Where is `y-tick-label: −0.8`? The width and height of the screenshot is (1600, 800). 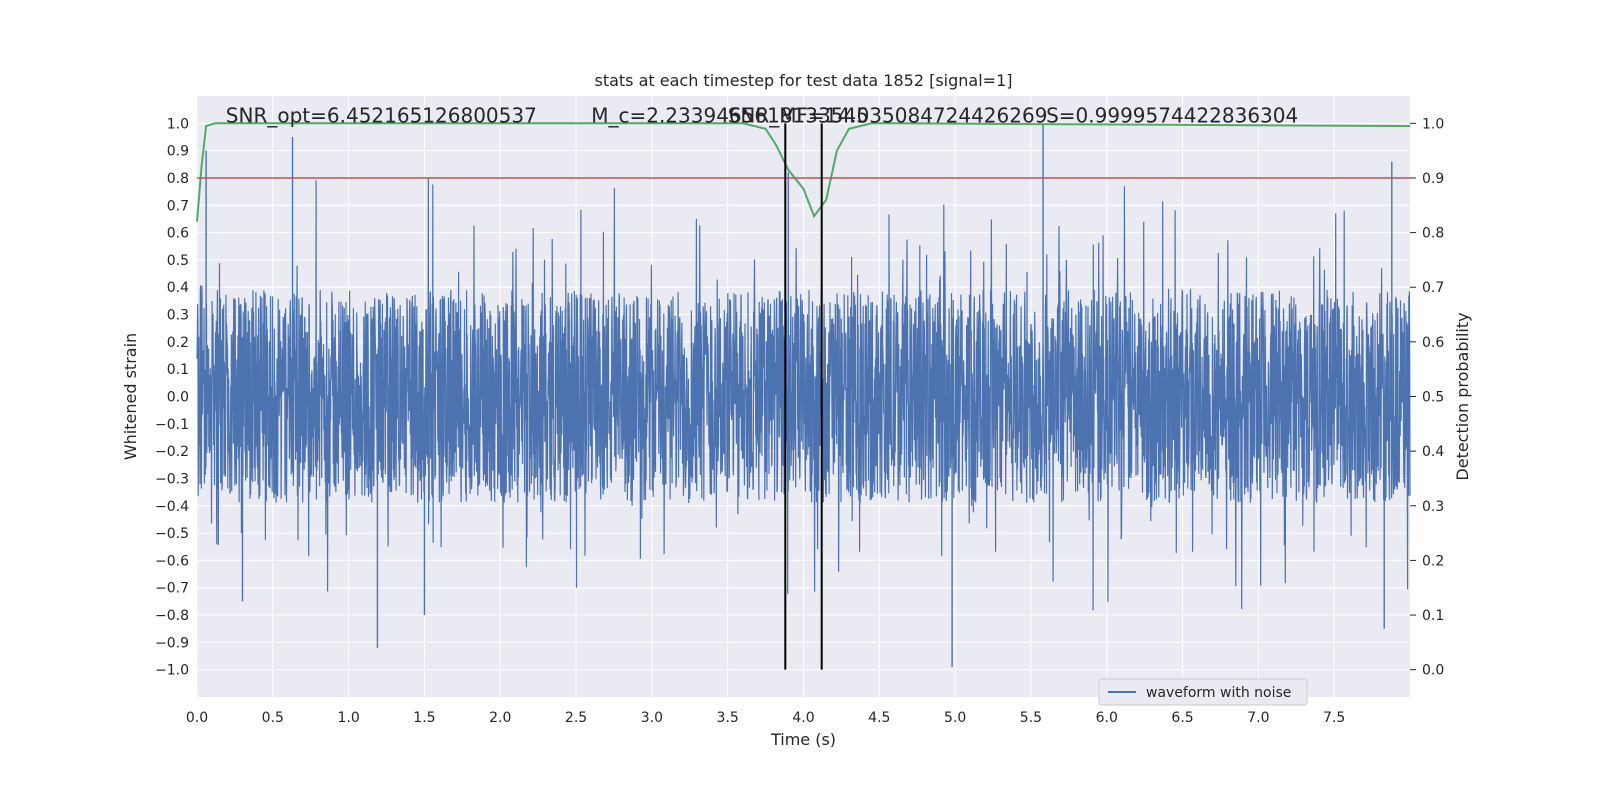
y-tick-label: −0.8 is located at coordinates (172, 616).